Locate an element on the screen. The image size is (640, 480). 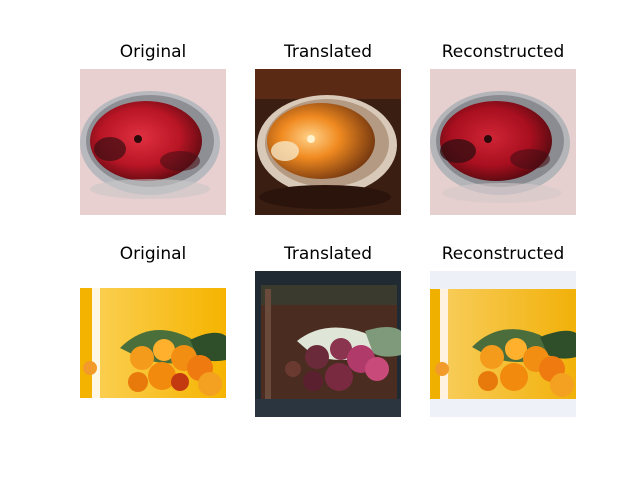
panel-row1-original: Original is located at coordinates (153, 129).